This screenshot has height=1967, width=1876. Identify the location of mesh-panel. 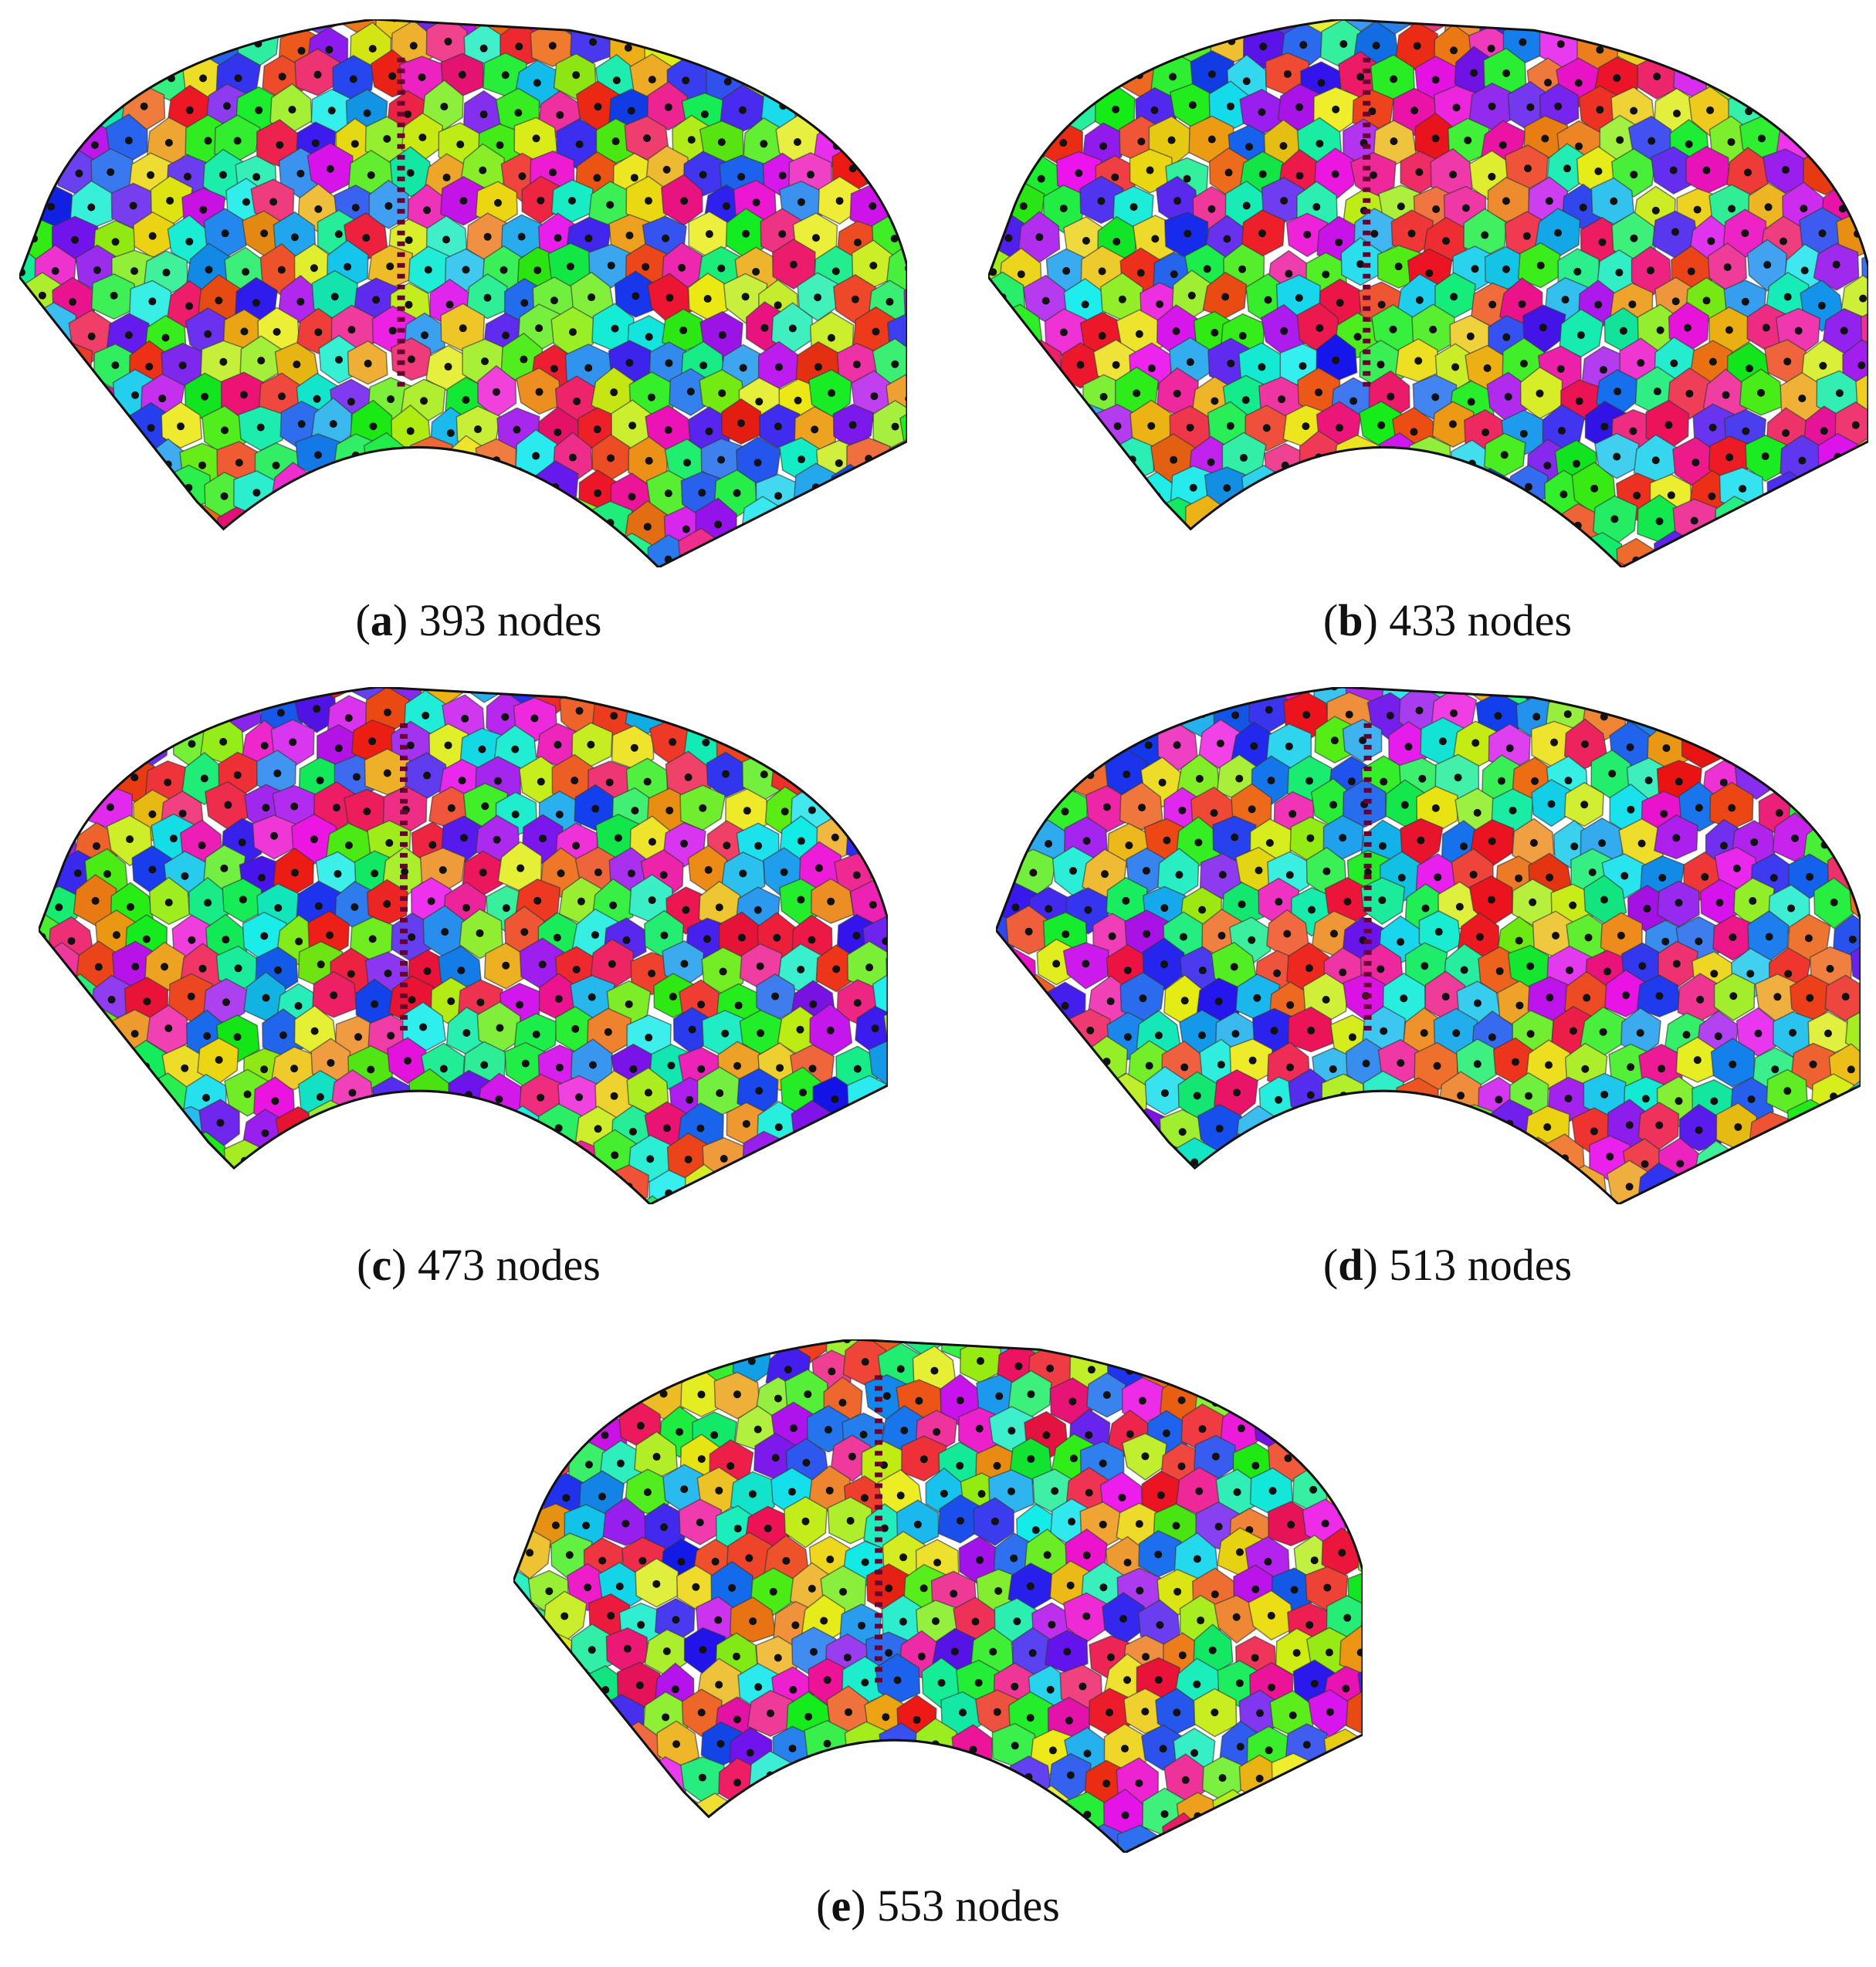
(1428, 946).